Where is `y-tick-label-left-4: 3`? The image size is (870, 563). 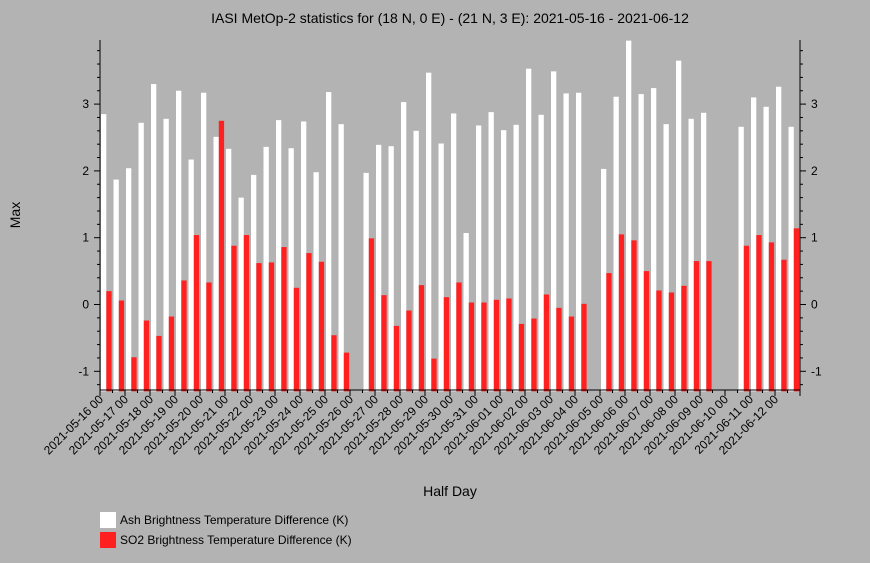
y-tick-label-left-4: 3 is located at coordinates (85, 104).